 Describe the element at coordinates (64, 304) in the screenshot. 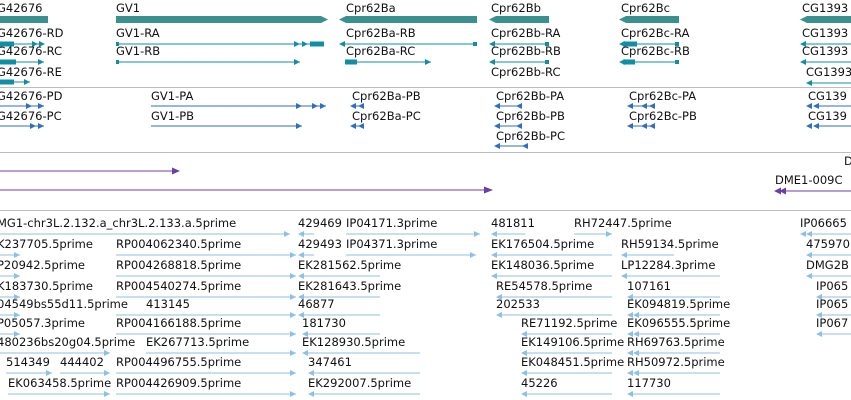

I see `est-label: 04549bs55d11.5prime` at that location.